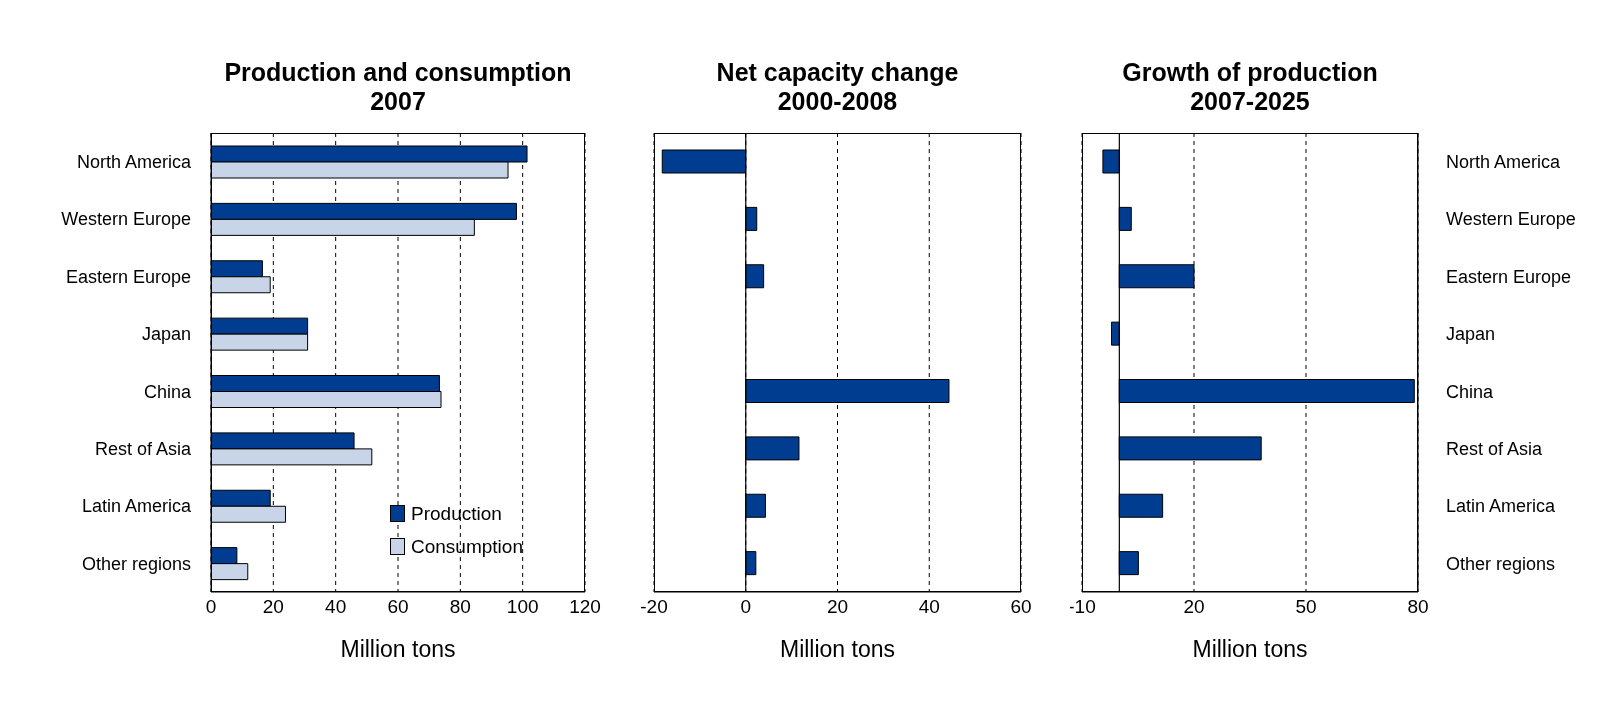 Image resolution: width=1612 pixels, height=712 pixels. Describe the element at coordinates (398, 87) in the screenshot. I see `chart-title: Production and consumption 2007` at that location.